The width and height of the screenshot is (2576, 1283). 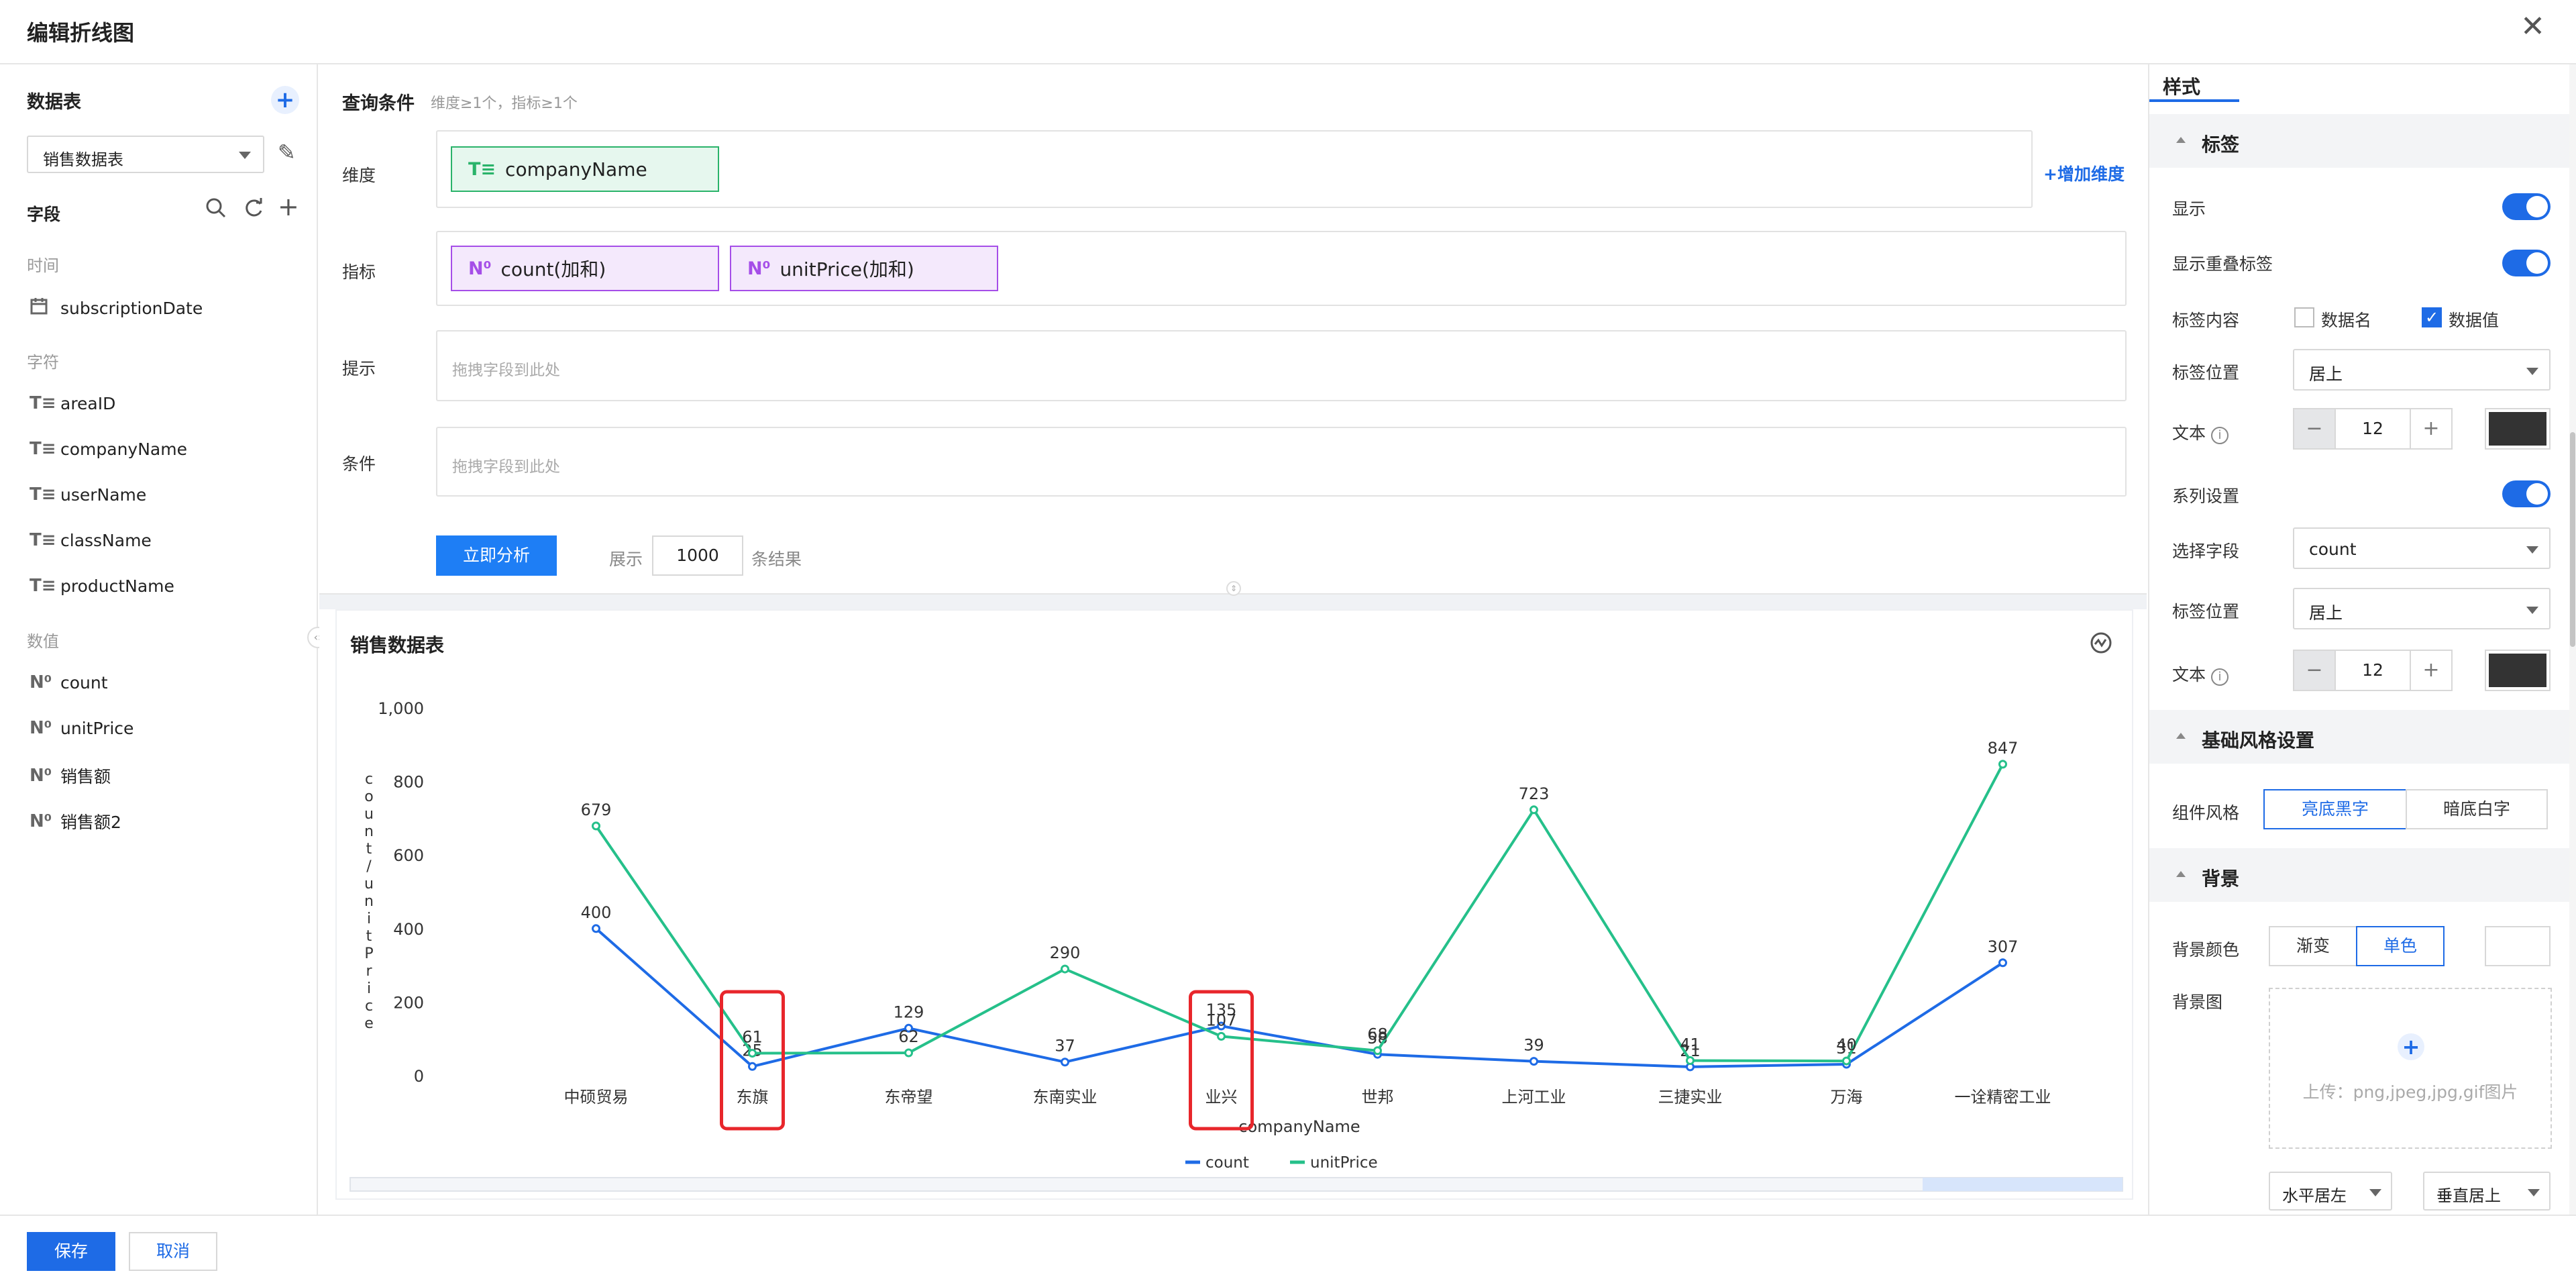 What do you see at coordinates (84, 682) in the screenshot?
I see `field-name: count` at bounding box center [84, 682].